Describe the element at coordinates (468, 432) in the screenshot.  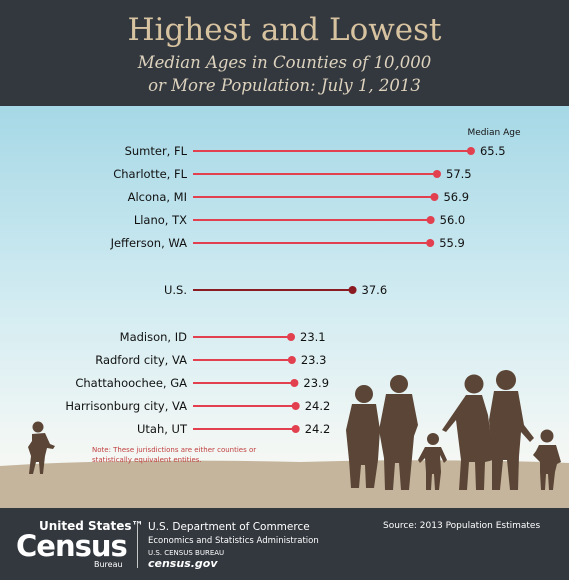
I see `mother-silhouette` at that location.